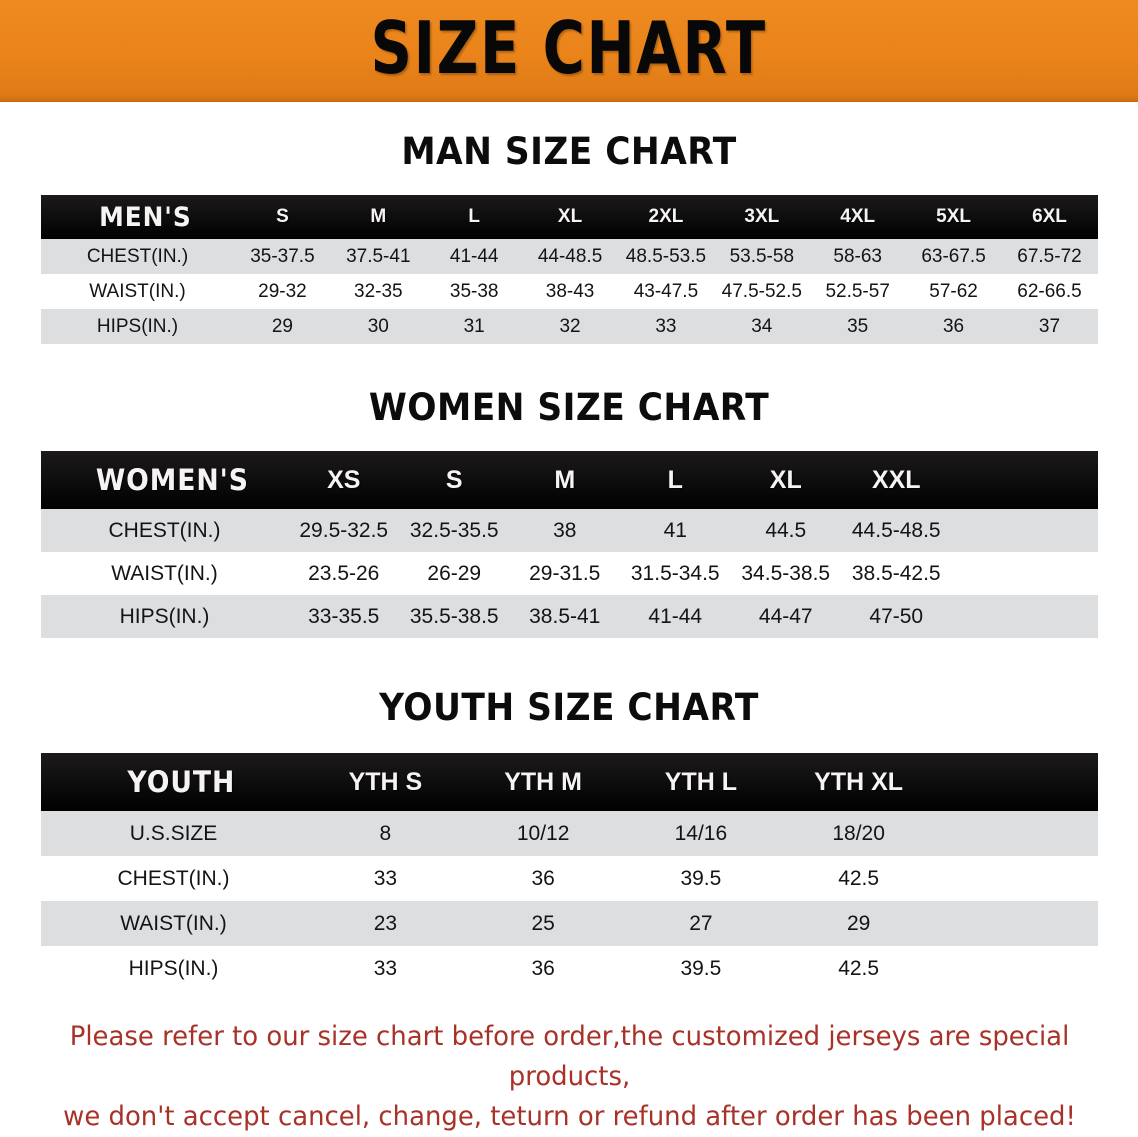 This screenshot has height=1137, width=1138. What do you see at coordinates (896, 479) in the screenshot?
I see `women-size-header-xxl: XXL` at bounding box center [896, 479].